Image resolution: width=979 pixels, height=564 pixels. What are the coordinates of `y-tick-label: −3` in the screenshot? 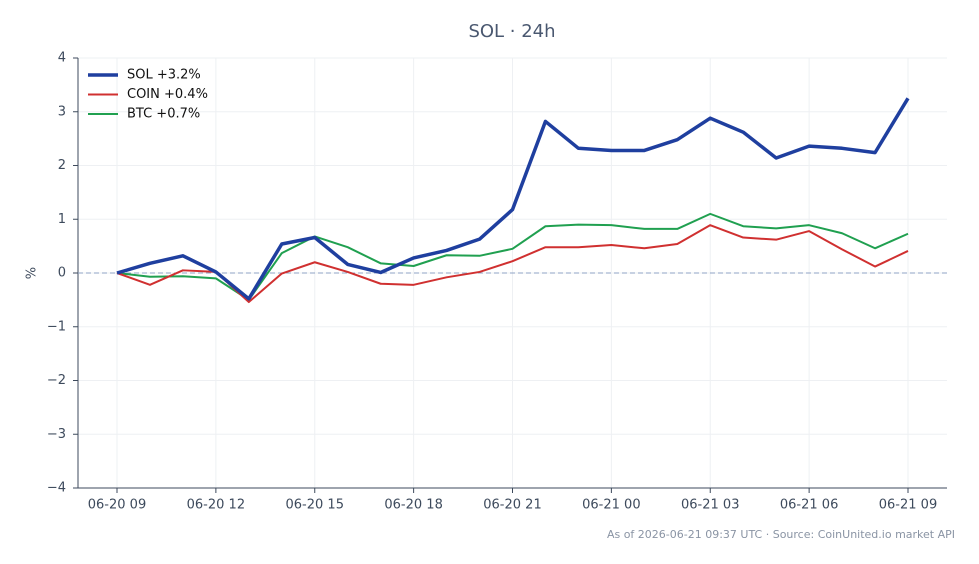 It's located at (56, 434).